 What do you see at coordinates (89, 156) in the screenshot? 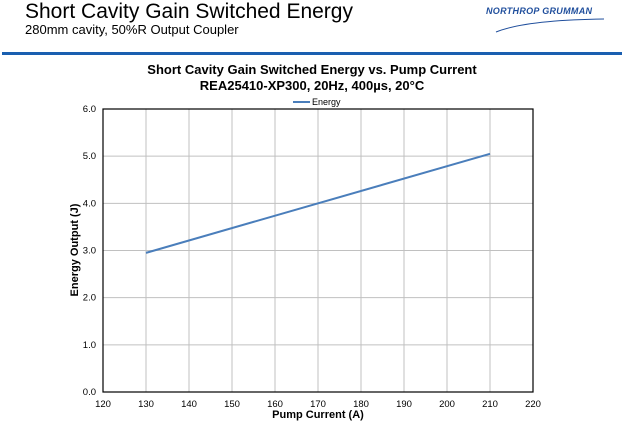
I see `y-tick-label: 5.0` at bounding box center [89, 156].